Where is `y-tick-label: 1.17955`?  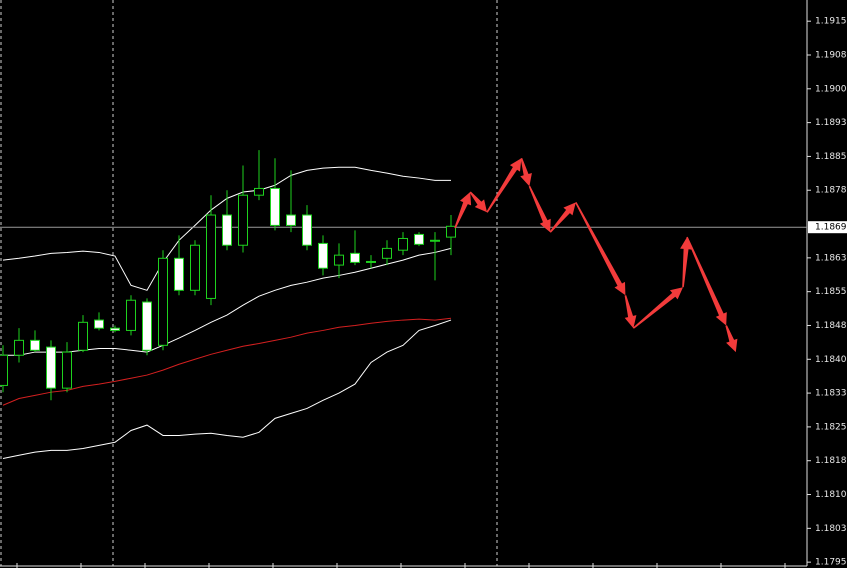 y-tick-label: 1.17955 is located at coordinates (831, 563).